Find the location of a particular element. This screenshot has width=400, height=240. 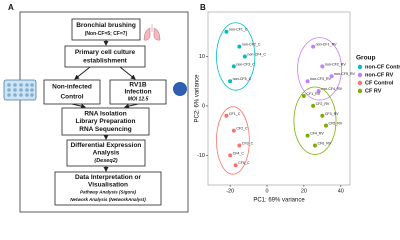

x-tick-label: 20 is located at coordinates (304, 191).